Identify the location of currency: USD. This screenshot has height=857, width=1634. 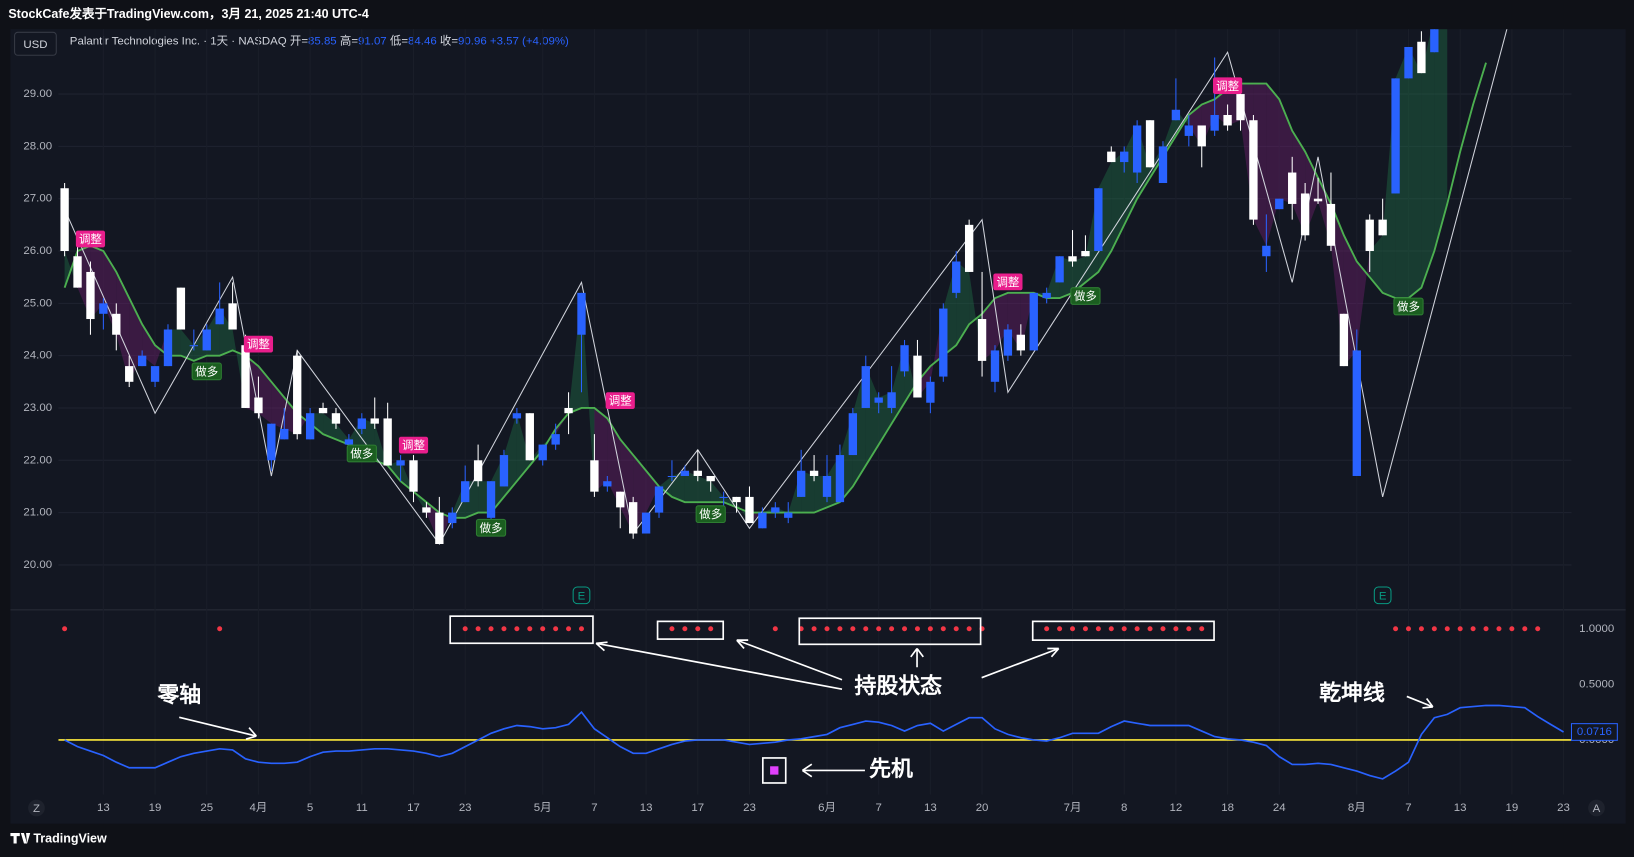
(35, 45).